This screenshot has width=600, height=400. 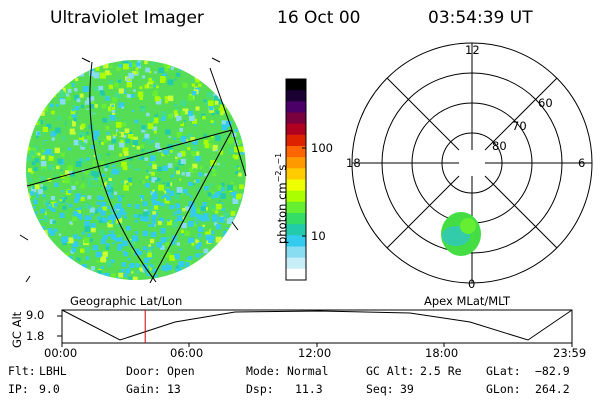 What do you see at coordinates (503, 389) in the screenshot?
I see `glon-label: GLon:` at bounding box center [503, 389].